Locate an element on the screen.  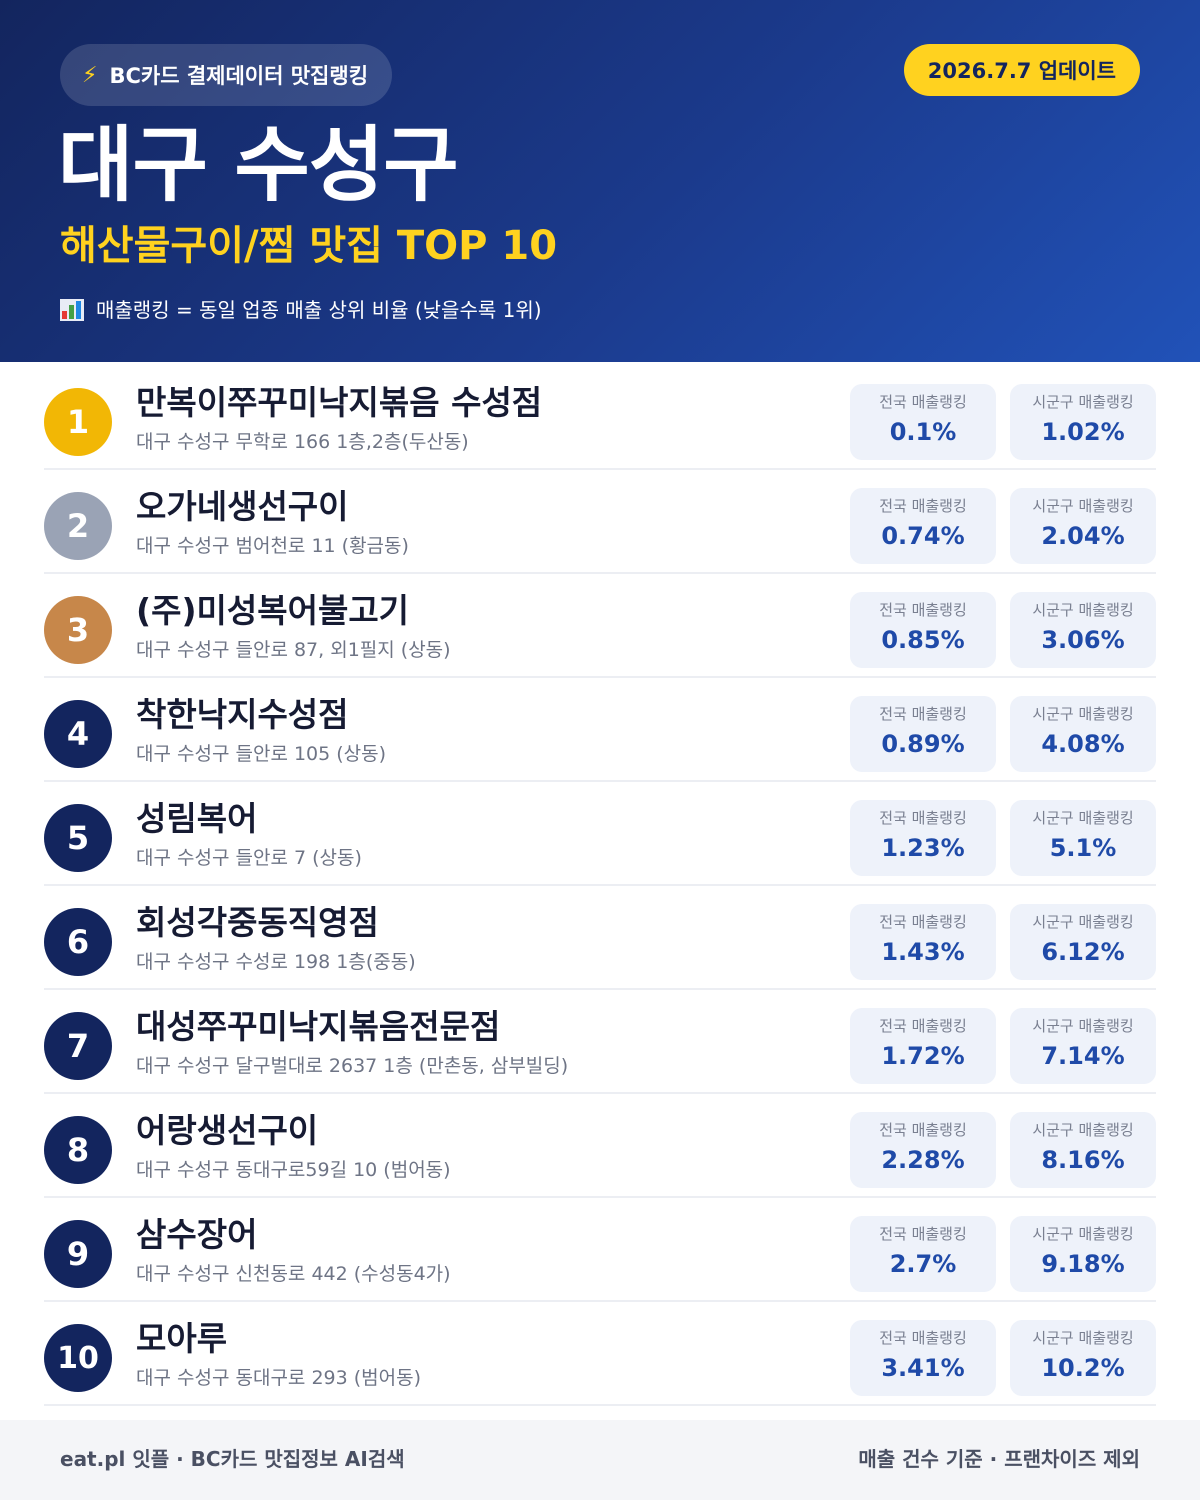
restaurant-address: 대구 수성구 들안로 105 (상동) is located at coordinates (261, 754).